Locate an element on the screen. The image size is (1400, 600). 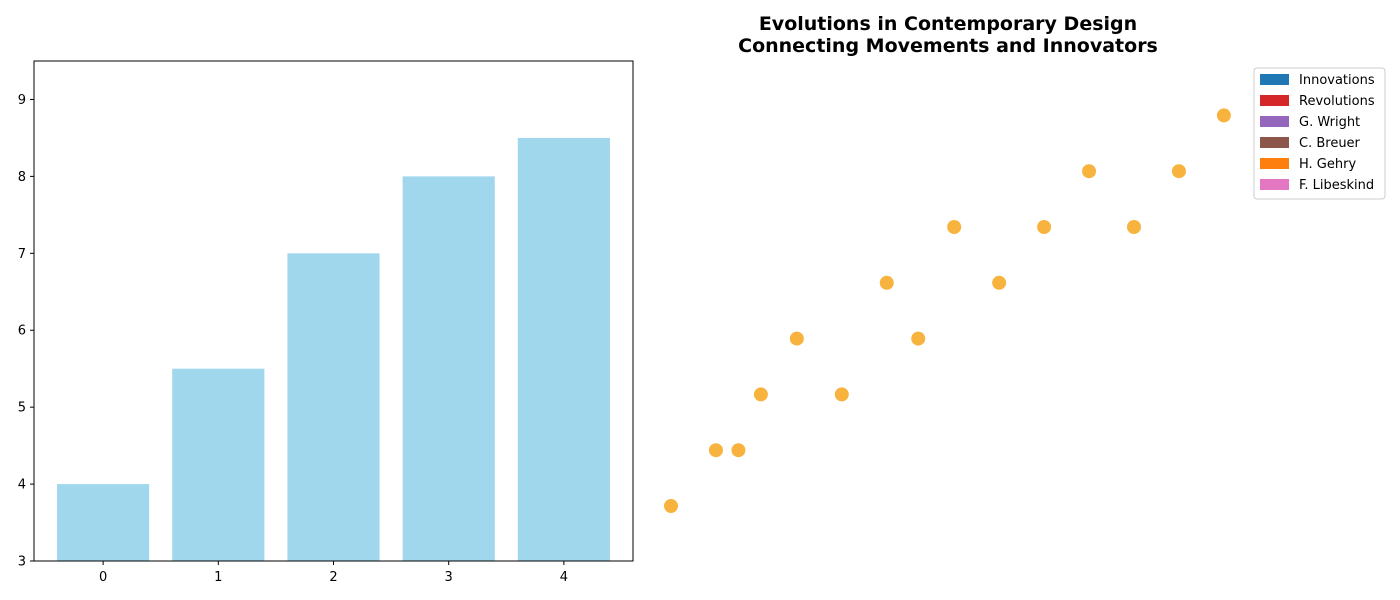
y-tick-label: 7 is located at coordinates (22, 254).